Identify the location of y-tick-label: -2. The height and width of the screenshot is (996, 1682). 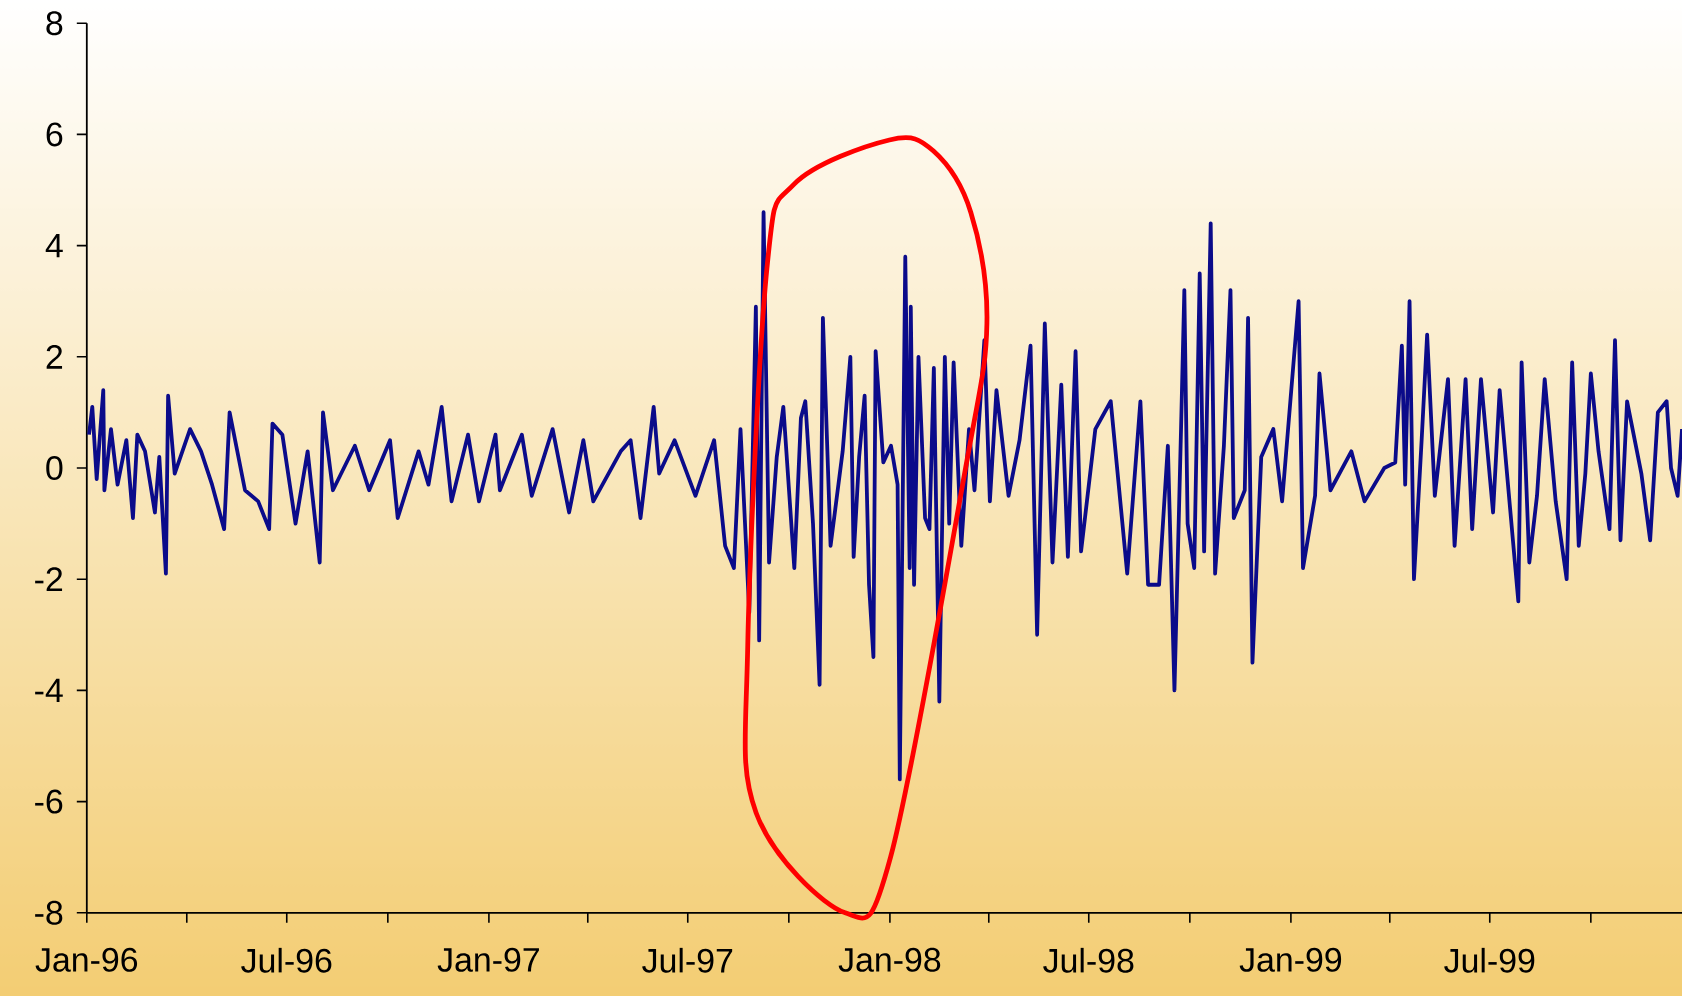
(49, 579).